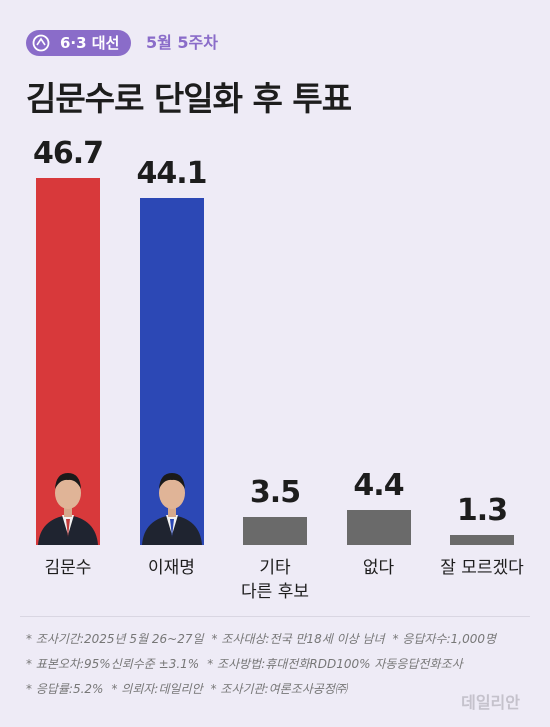  What do you see at coordinates (171, 568) in the screenshot?
I see `category-label: 이재명` at bounding box center [171, 568].